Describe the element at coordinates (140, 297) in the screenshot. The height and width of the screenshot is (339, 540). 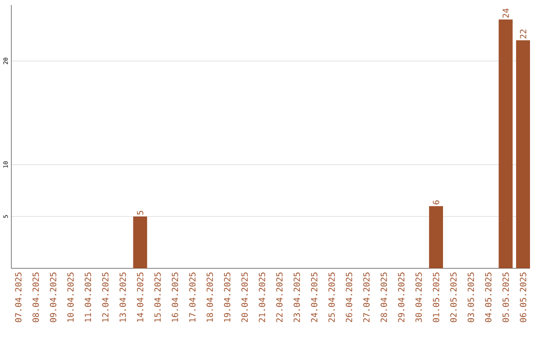
I see `x-tick-label: 14.04.2025` at that location.